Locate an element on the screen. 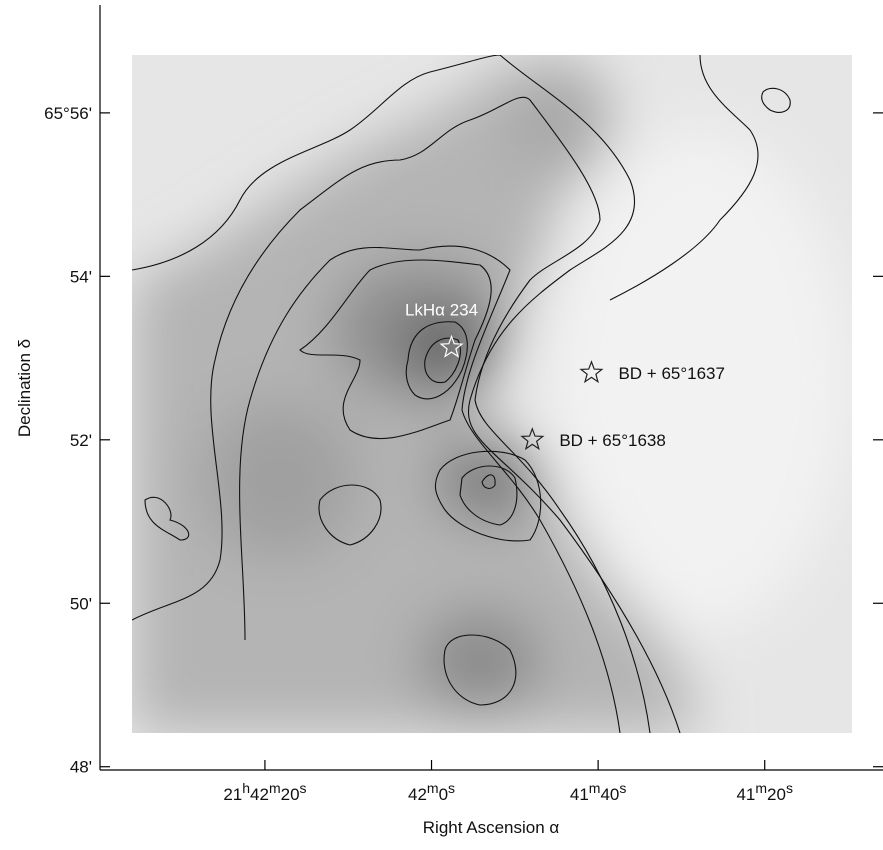 The width and height of the screenshot is (883, 850). x-axis-title: Right Ascension α is located at coordinates (491, 827).